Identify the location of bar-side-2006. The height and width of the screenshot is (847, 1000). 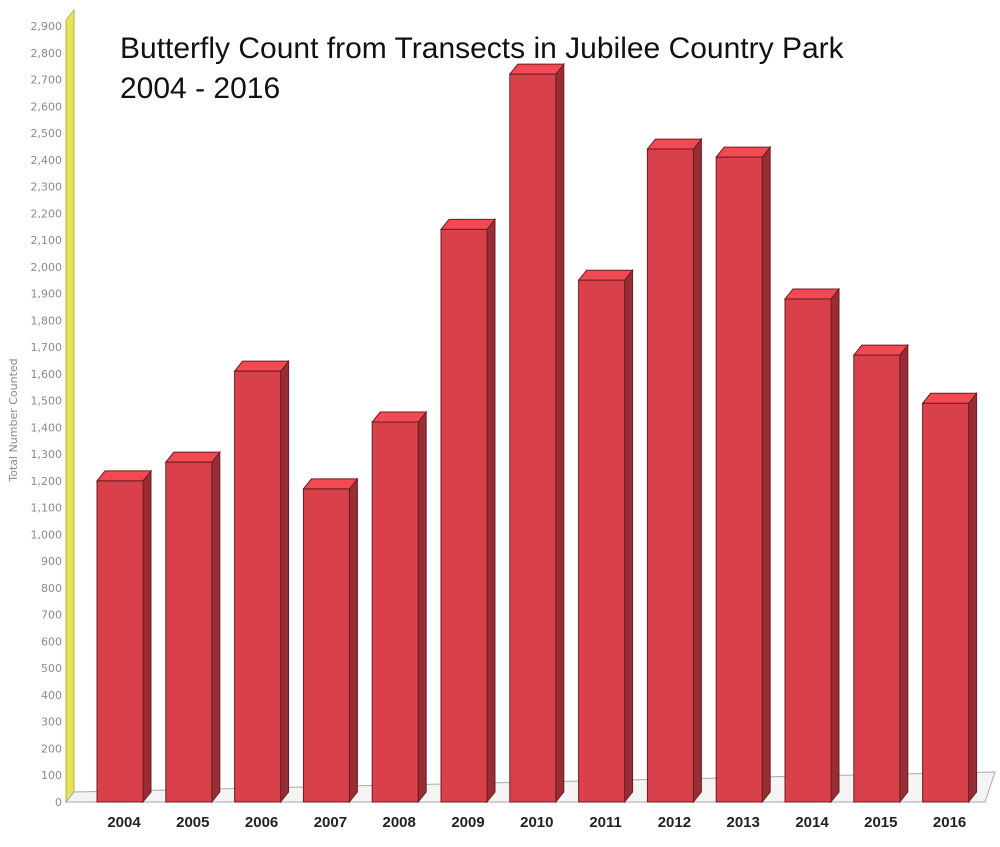
(285, 581).